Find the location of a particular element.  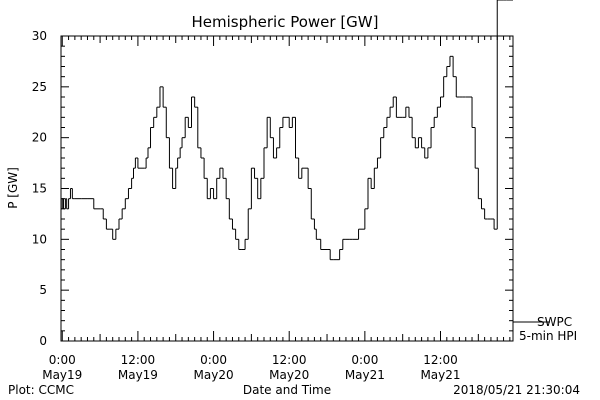

y-tick-label: 5 is located at coordinates (43, 290).